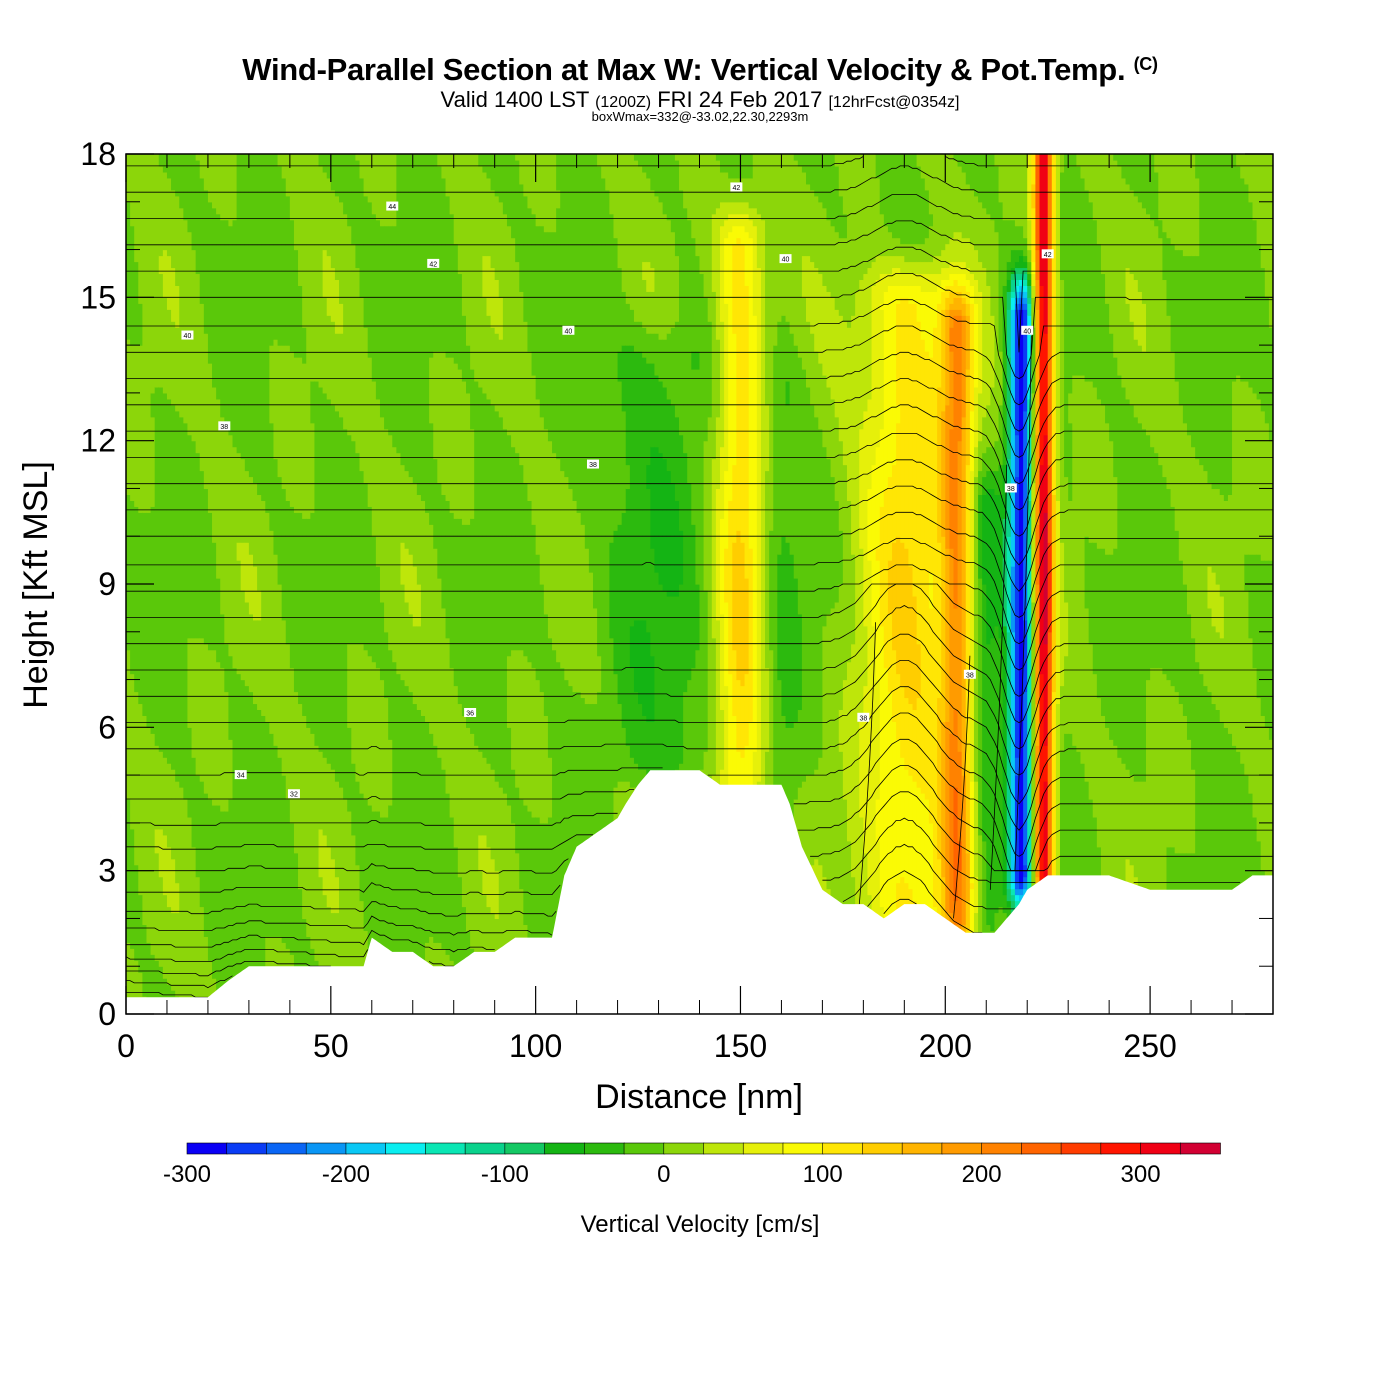 The width and height of the screenshot is (1400, 1400). Describe the element at coordinates (98, 154) in the screenshot. I see `y-tick-label: 18` at that location.